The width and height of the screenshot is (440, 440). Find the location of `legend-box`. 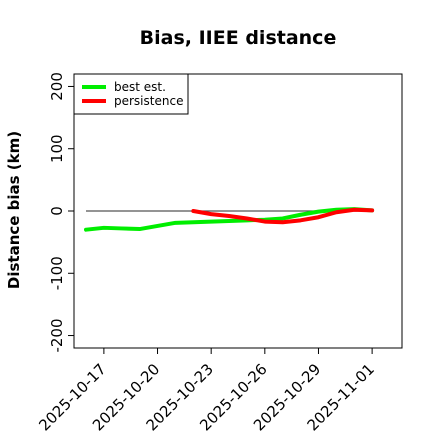

legend-box is located at coordinates (131, 94).